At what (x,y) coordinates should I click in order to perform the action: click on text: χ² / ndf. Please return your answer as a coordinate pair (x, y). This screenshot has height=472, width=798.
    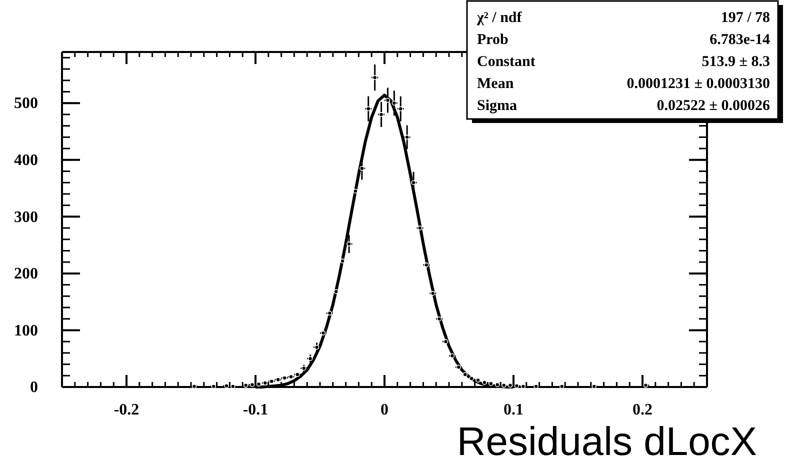
    Looking at the image, I should click on (499, 18).